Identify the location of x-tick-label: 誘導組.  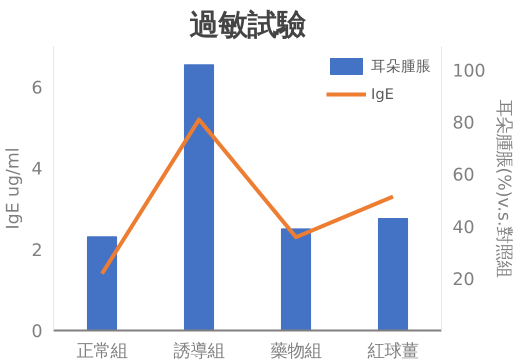
(199, 352).